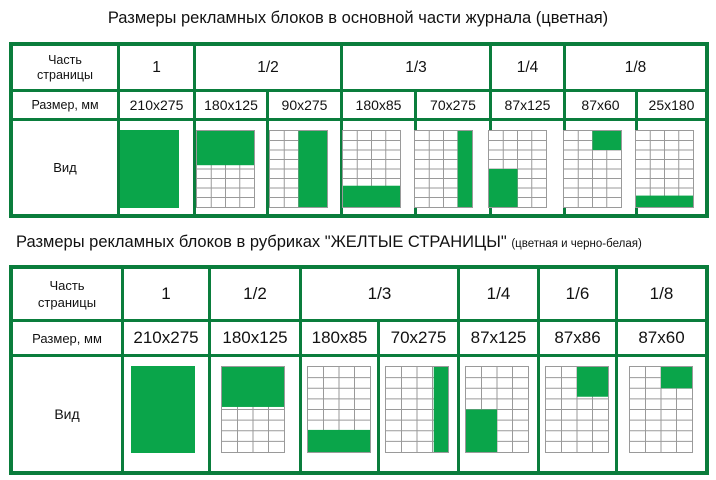 The image size is (716, 480). Describe the element at coordinates (339, 338) in the screenshot. I see `table2-size: 180x85` at that location.